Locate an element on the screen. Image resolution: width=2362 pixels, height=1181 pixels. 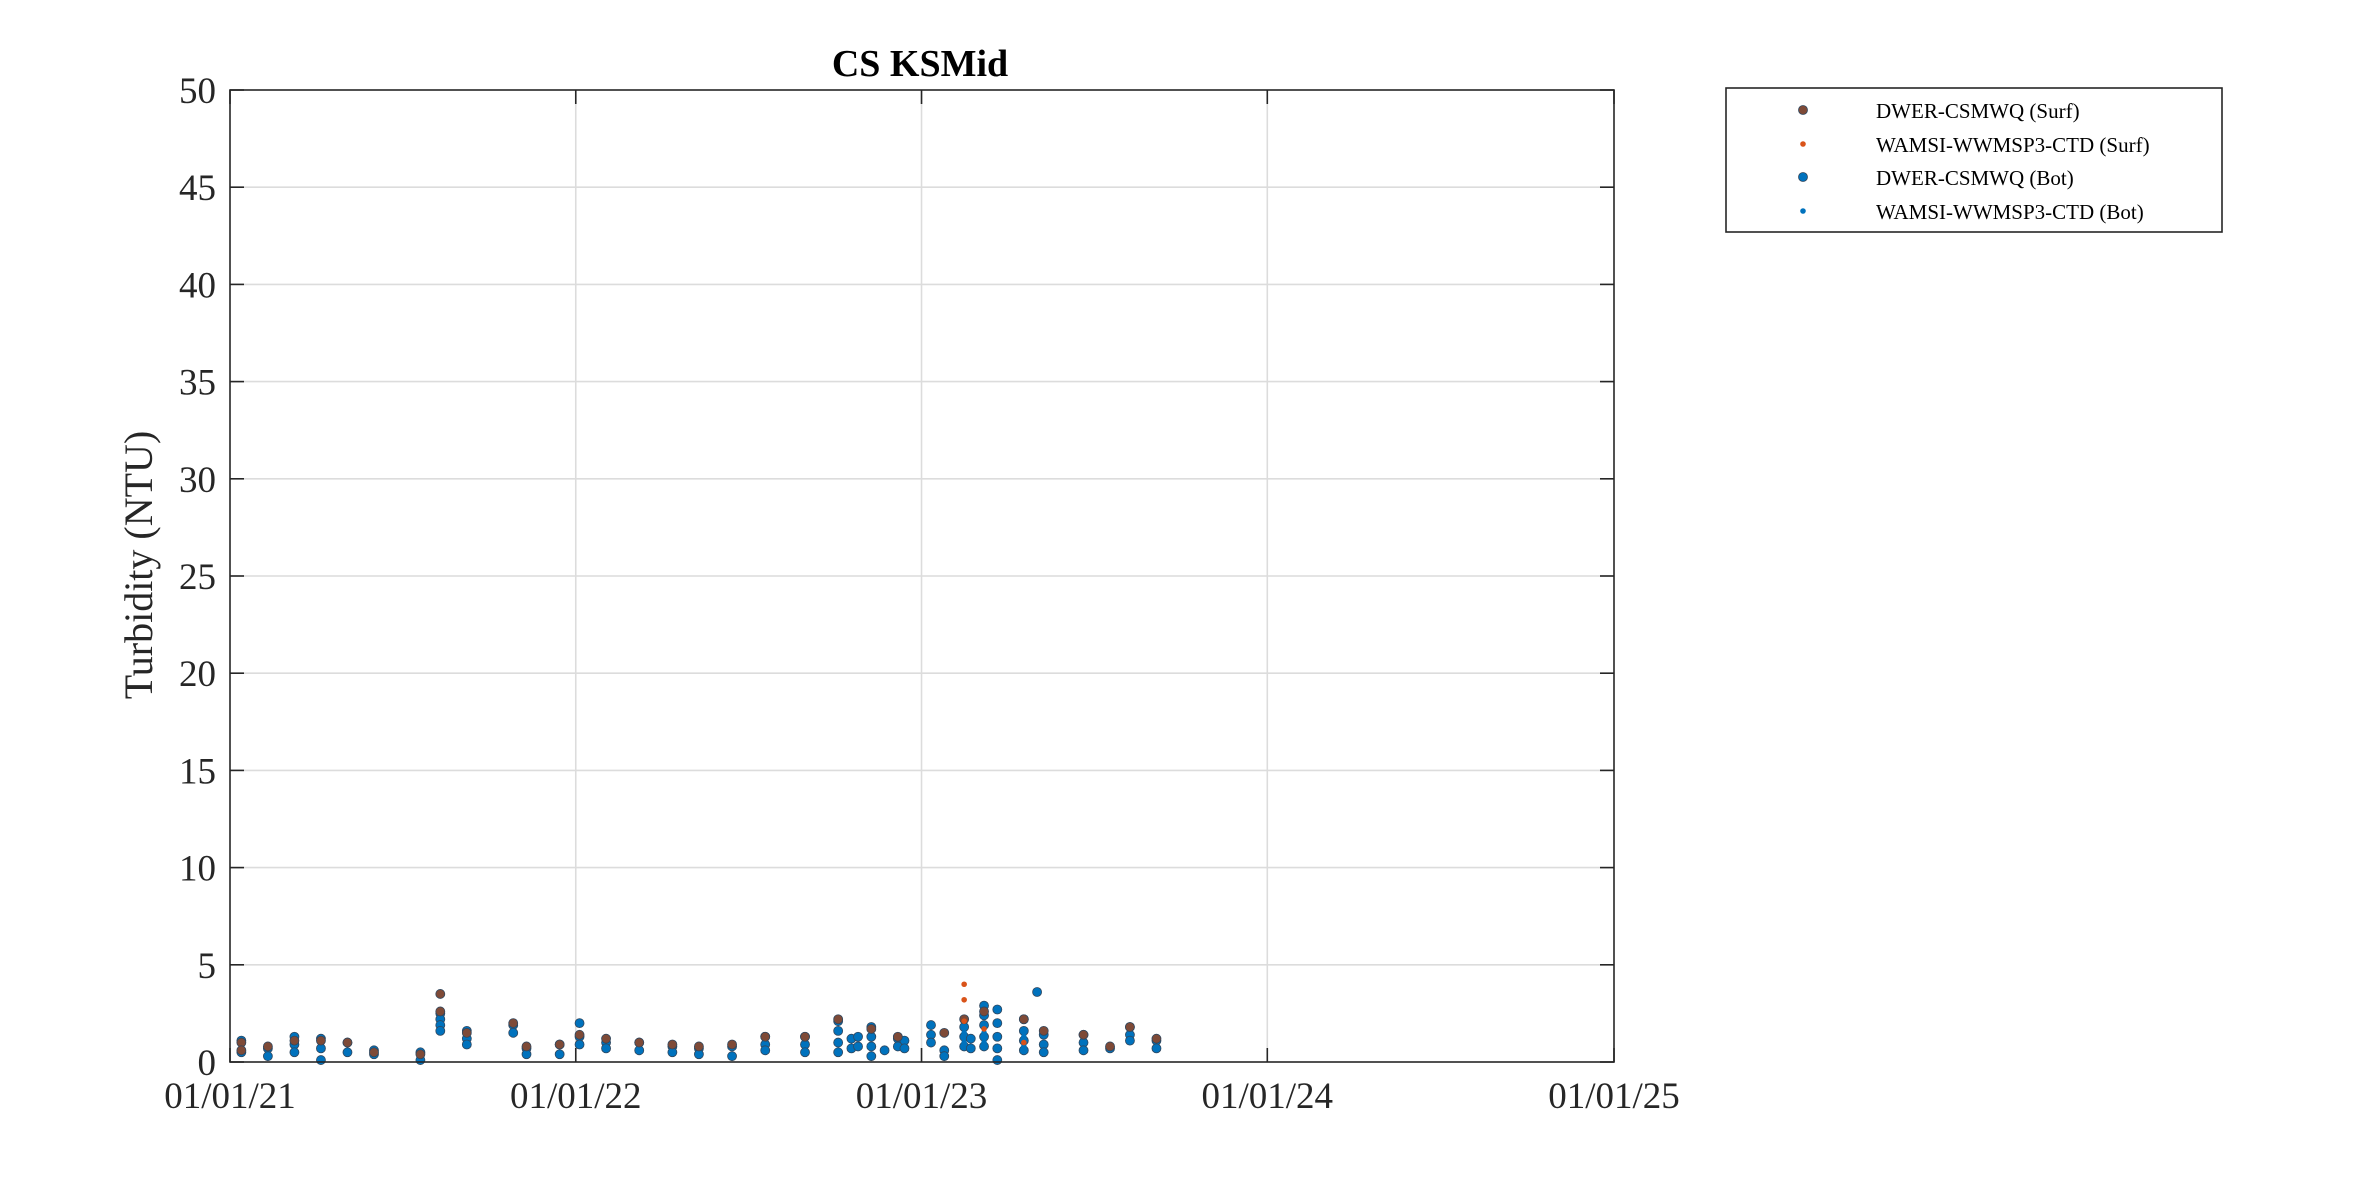
y-tick-label: 30 is located at coordinates (197, 480).